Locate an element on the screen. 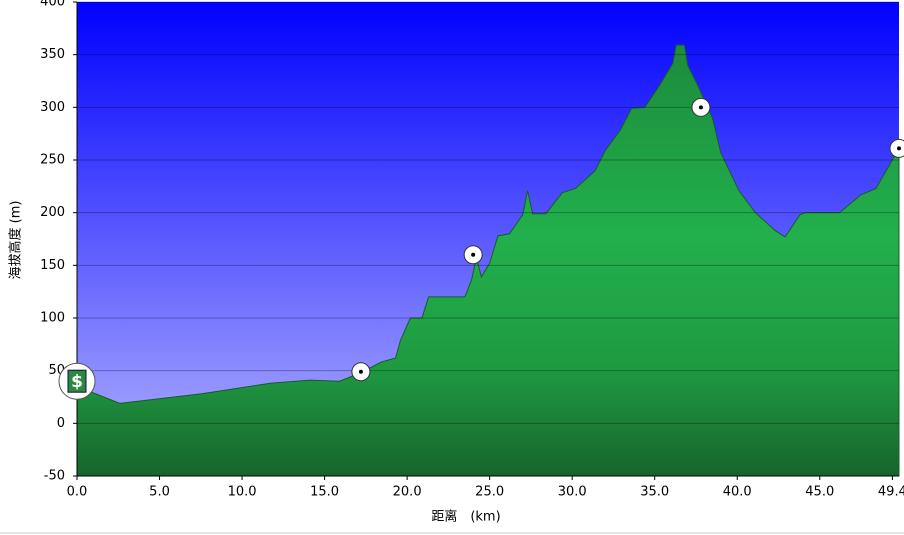 Image resolution: width=904 pixels, height=535 pixels. x-tick-label: 45.0 is located at coordinates (819, 492).